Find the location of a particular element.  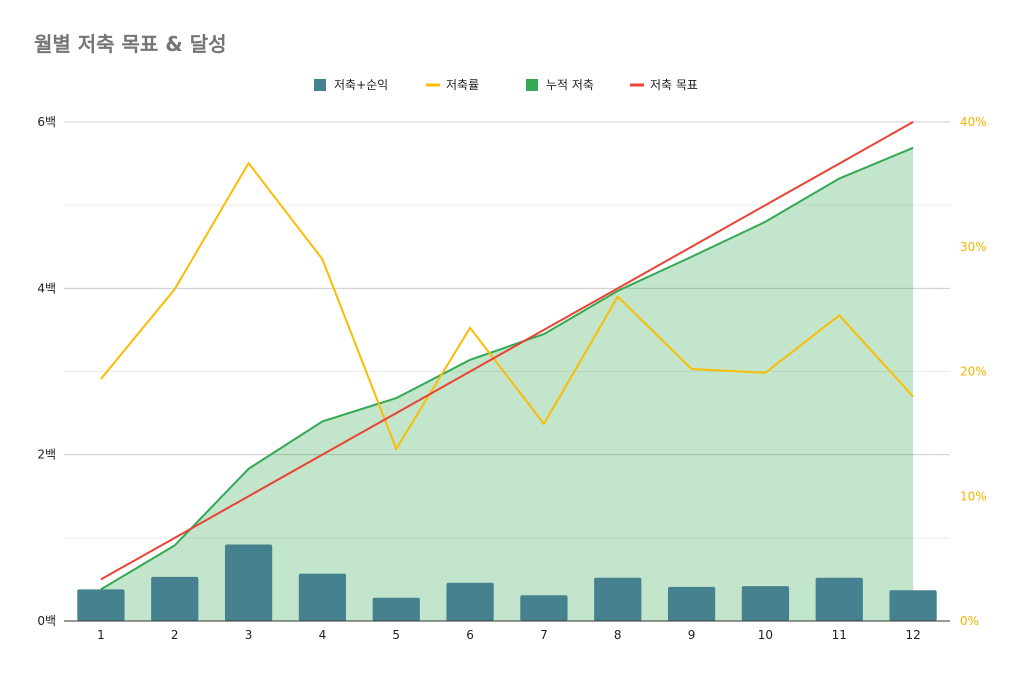

y-left-tick-label: 6백 is located at coordinates (46, 122).